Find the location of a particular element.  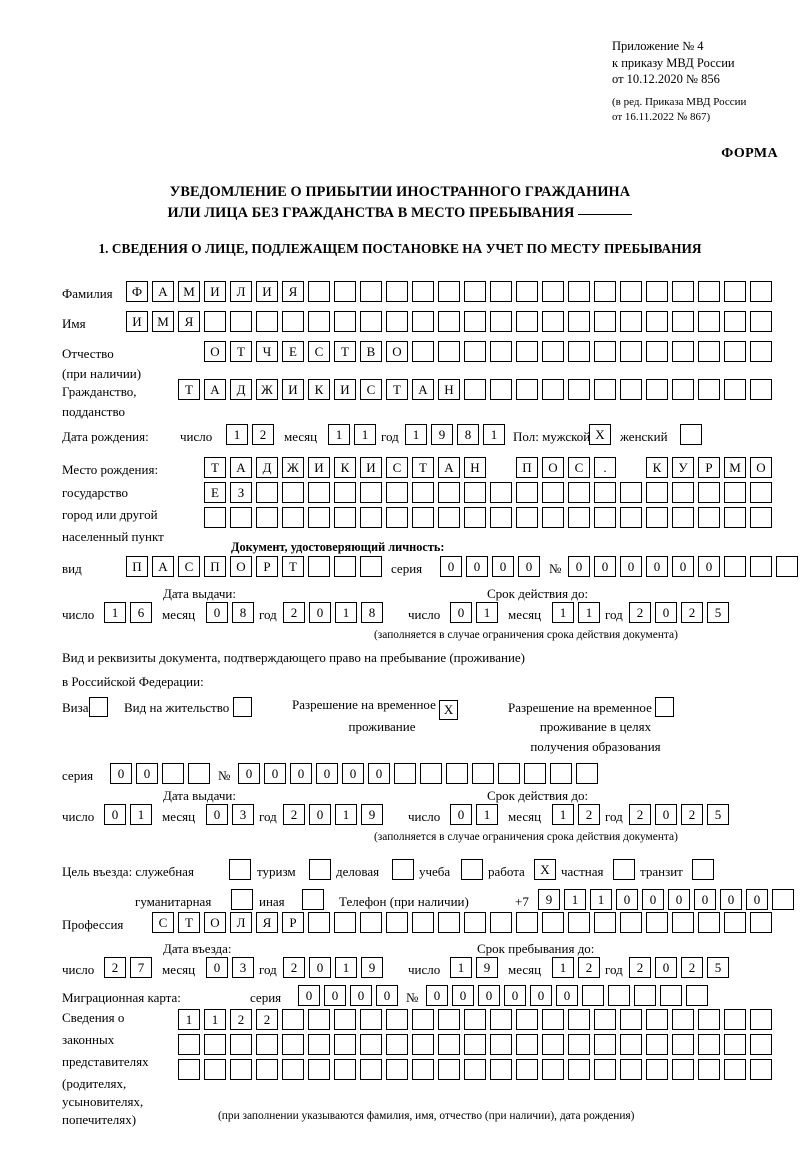

comb-cell: К is located at coordinates (319, 389).